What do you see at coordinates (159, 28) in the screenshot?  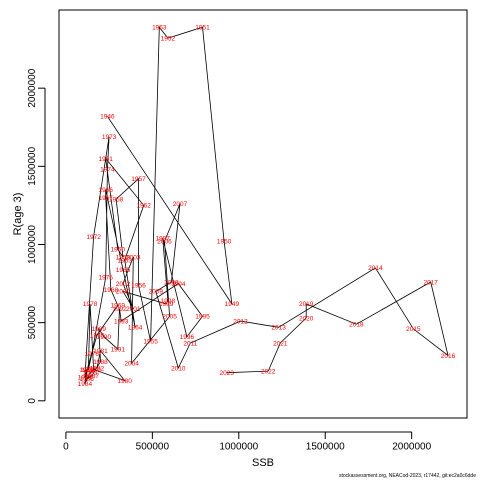 I see `point-label-1953: 1953` at bounding box center [159, 28].